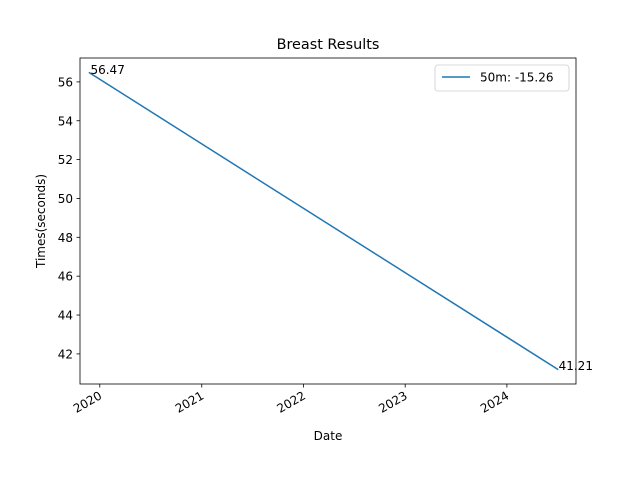 Image resolution: width=640 pixels, height=480 pixels. I want to click on y-tick-label: 54, so click(65, 121).